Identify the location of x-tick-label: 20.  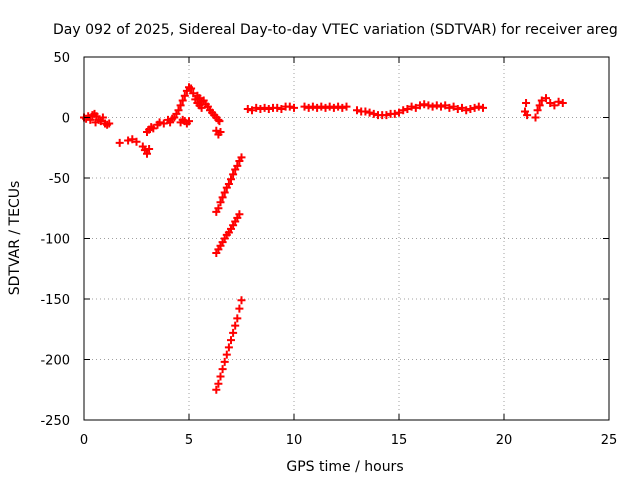
(504, 440).